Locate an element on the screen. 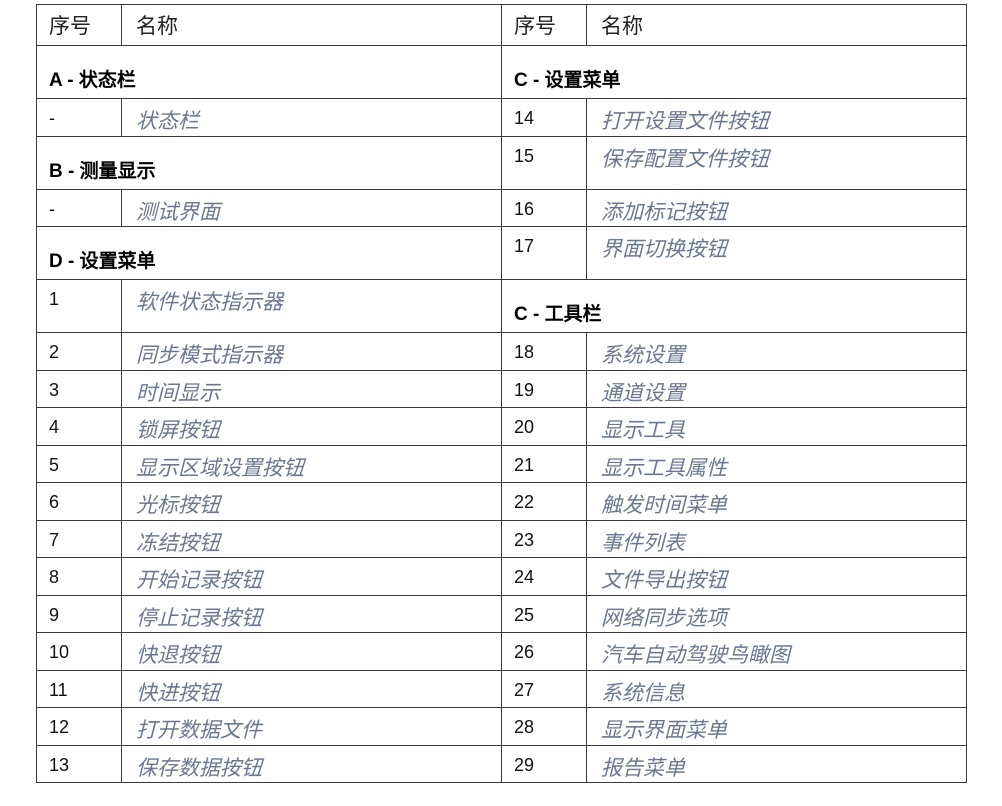 The height and width of the screenshot is (806, 1002). item-index: 3 is located at coordinates (79, 388).